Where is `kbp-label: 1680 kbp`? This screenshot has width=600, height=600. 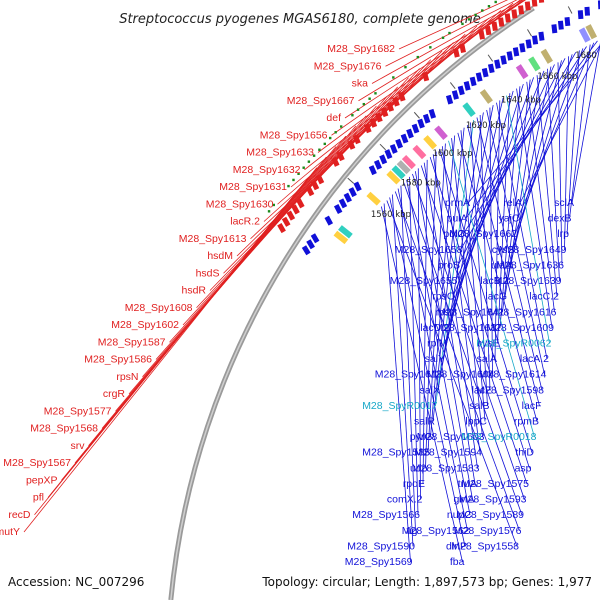 kbp-label: 1680 kbp is located at coordinates (587, 56).